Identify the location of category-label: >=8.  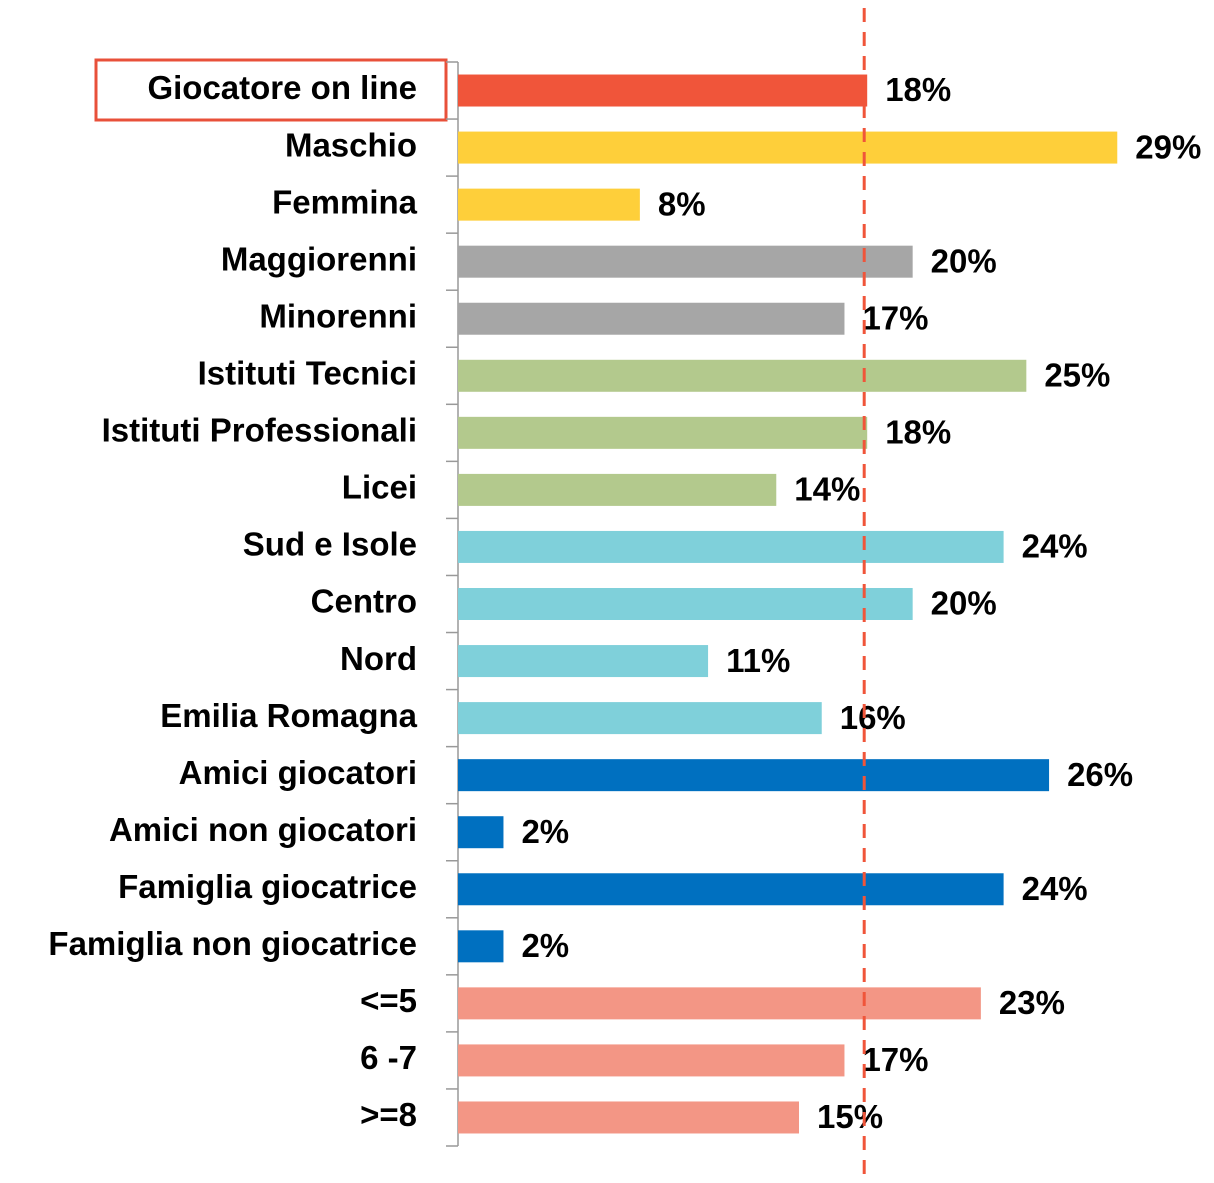
(388, 1114).